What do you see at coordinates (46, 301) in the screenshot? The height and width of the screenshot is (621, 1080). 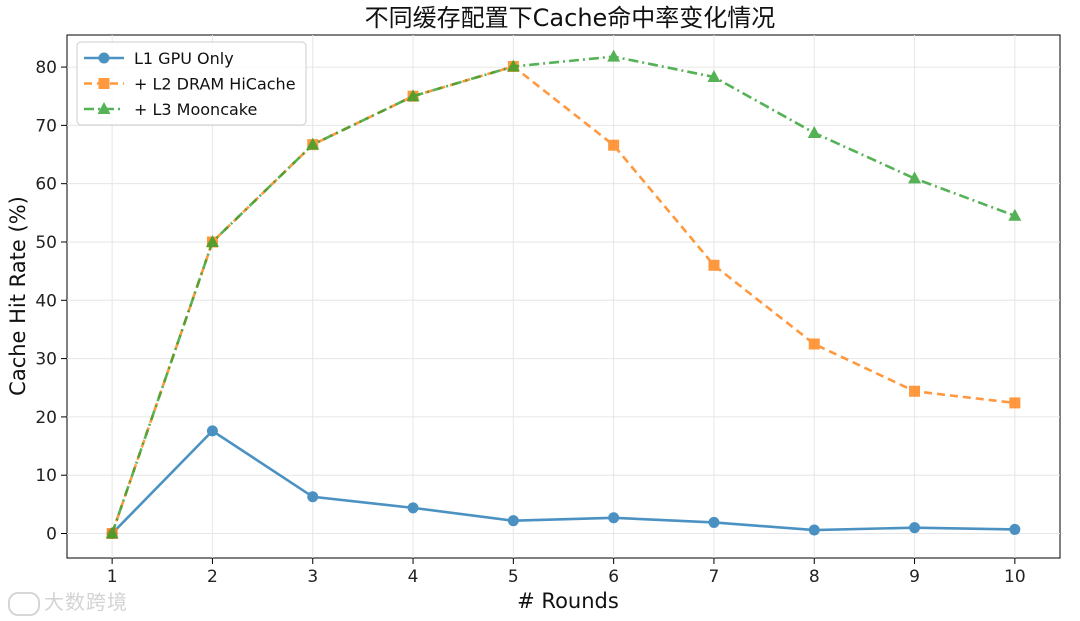 I see `y-tick-label: 40` at bounding box center [46, 301].